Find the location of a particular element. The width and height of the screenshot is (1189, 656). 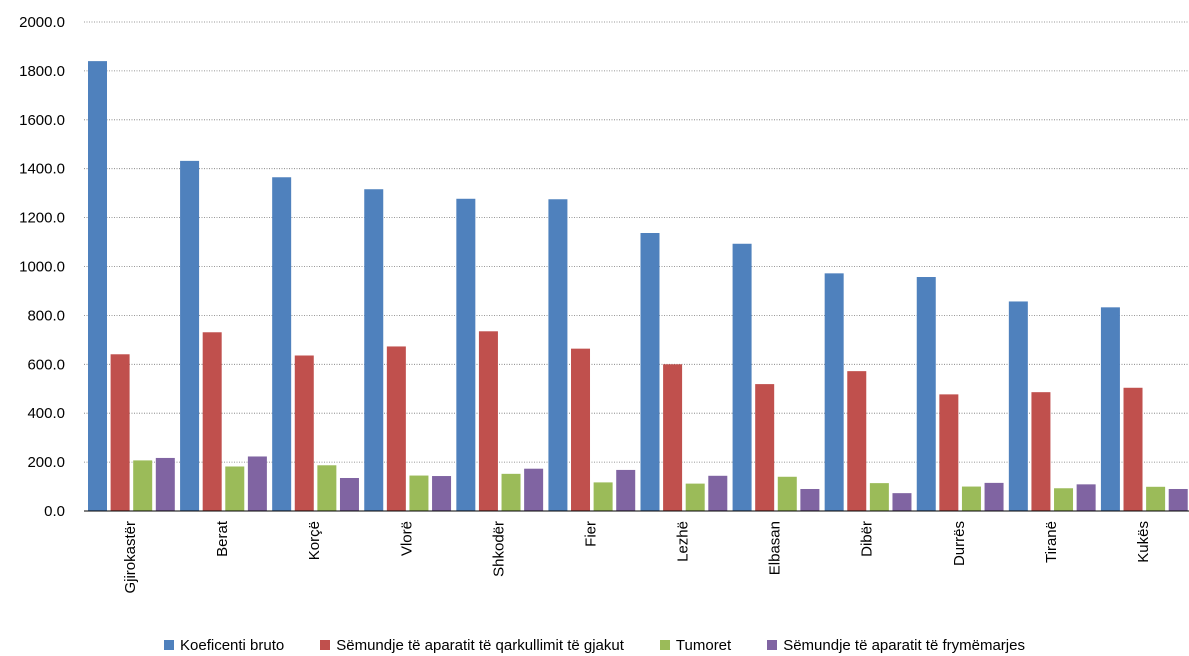

x-tick-label: Lezhë is located at coordinates (683, 541).